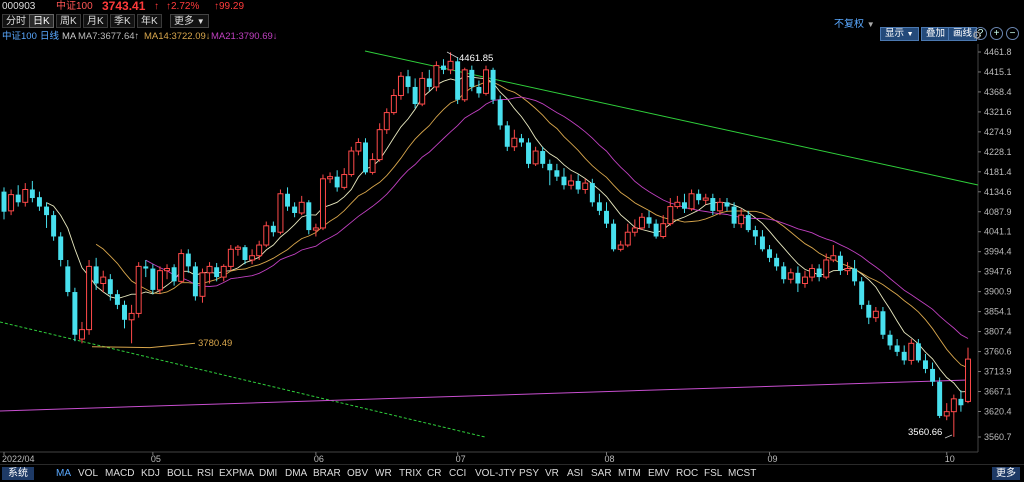 The width and height of the screenshot is (1024, 482). Describe the element at coordinates (95, 21) in the screenshot. I see `tab-monthly: 月K` at that location.